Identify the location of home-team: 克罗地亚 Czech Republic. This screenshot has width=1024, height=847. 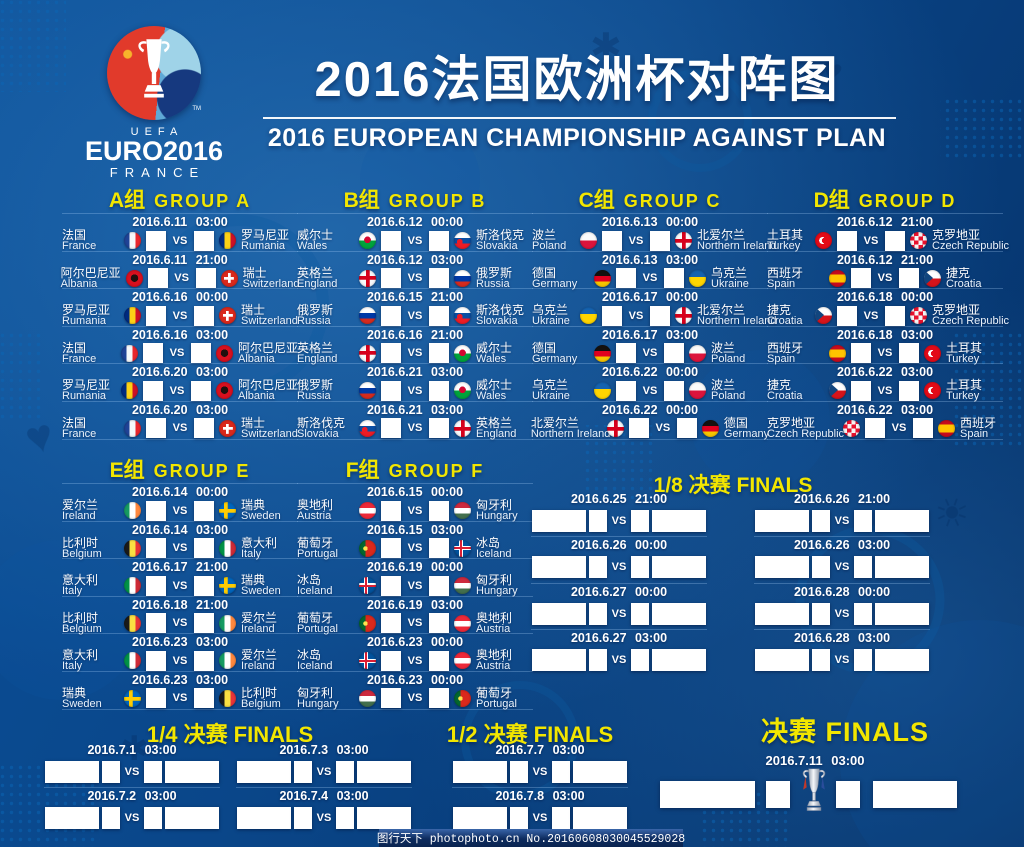
(805, 428).